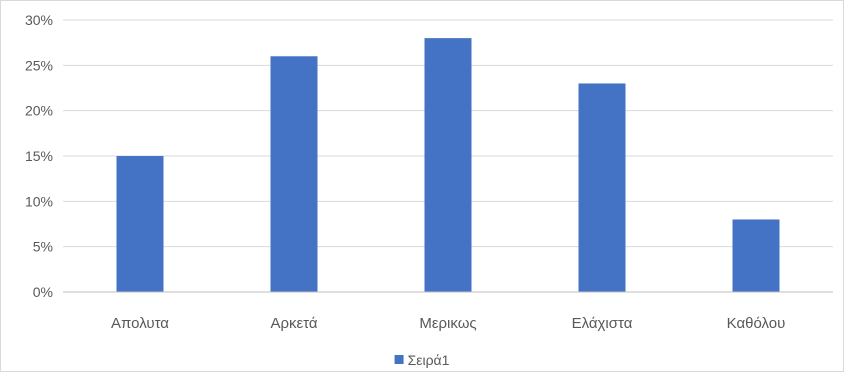 The width and height of the screenshot is (844, 372). I want to click on y-tick-label: 25%, so click(39, 65).